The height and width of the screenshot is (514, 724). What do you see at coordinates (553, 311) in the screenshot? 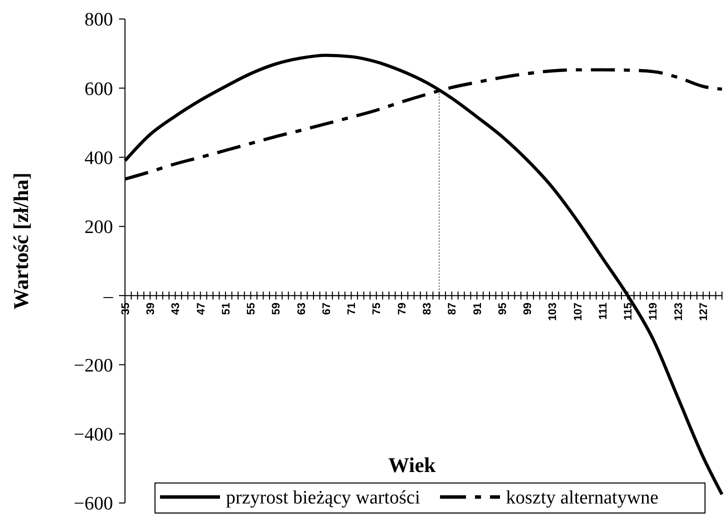
I see `x-tick-label: 103` at bounding box center [553, 311].